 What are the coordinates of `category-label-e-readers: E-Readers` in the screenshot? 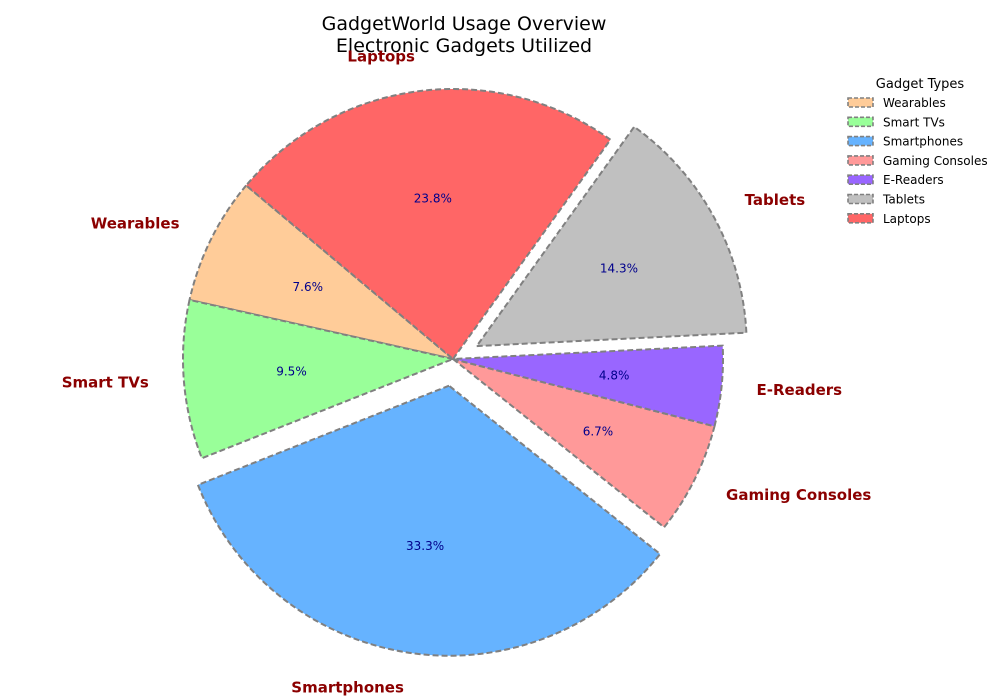 It's located at (800, 390).